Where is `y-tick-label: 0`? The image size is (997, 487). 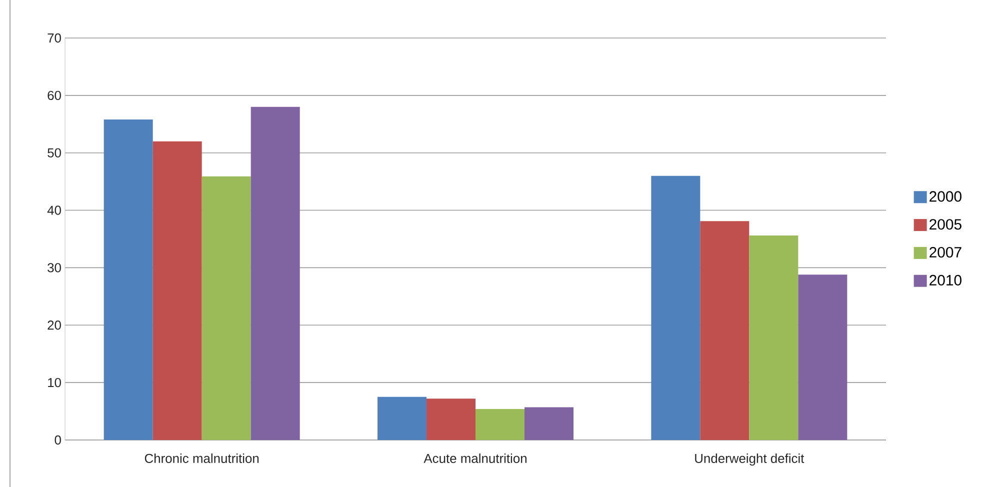
y-tick-label: 0 is located at coordinates (57, 440).